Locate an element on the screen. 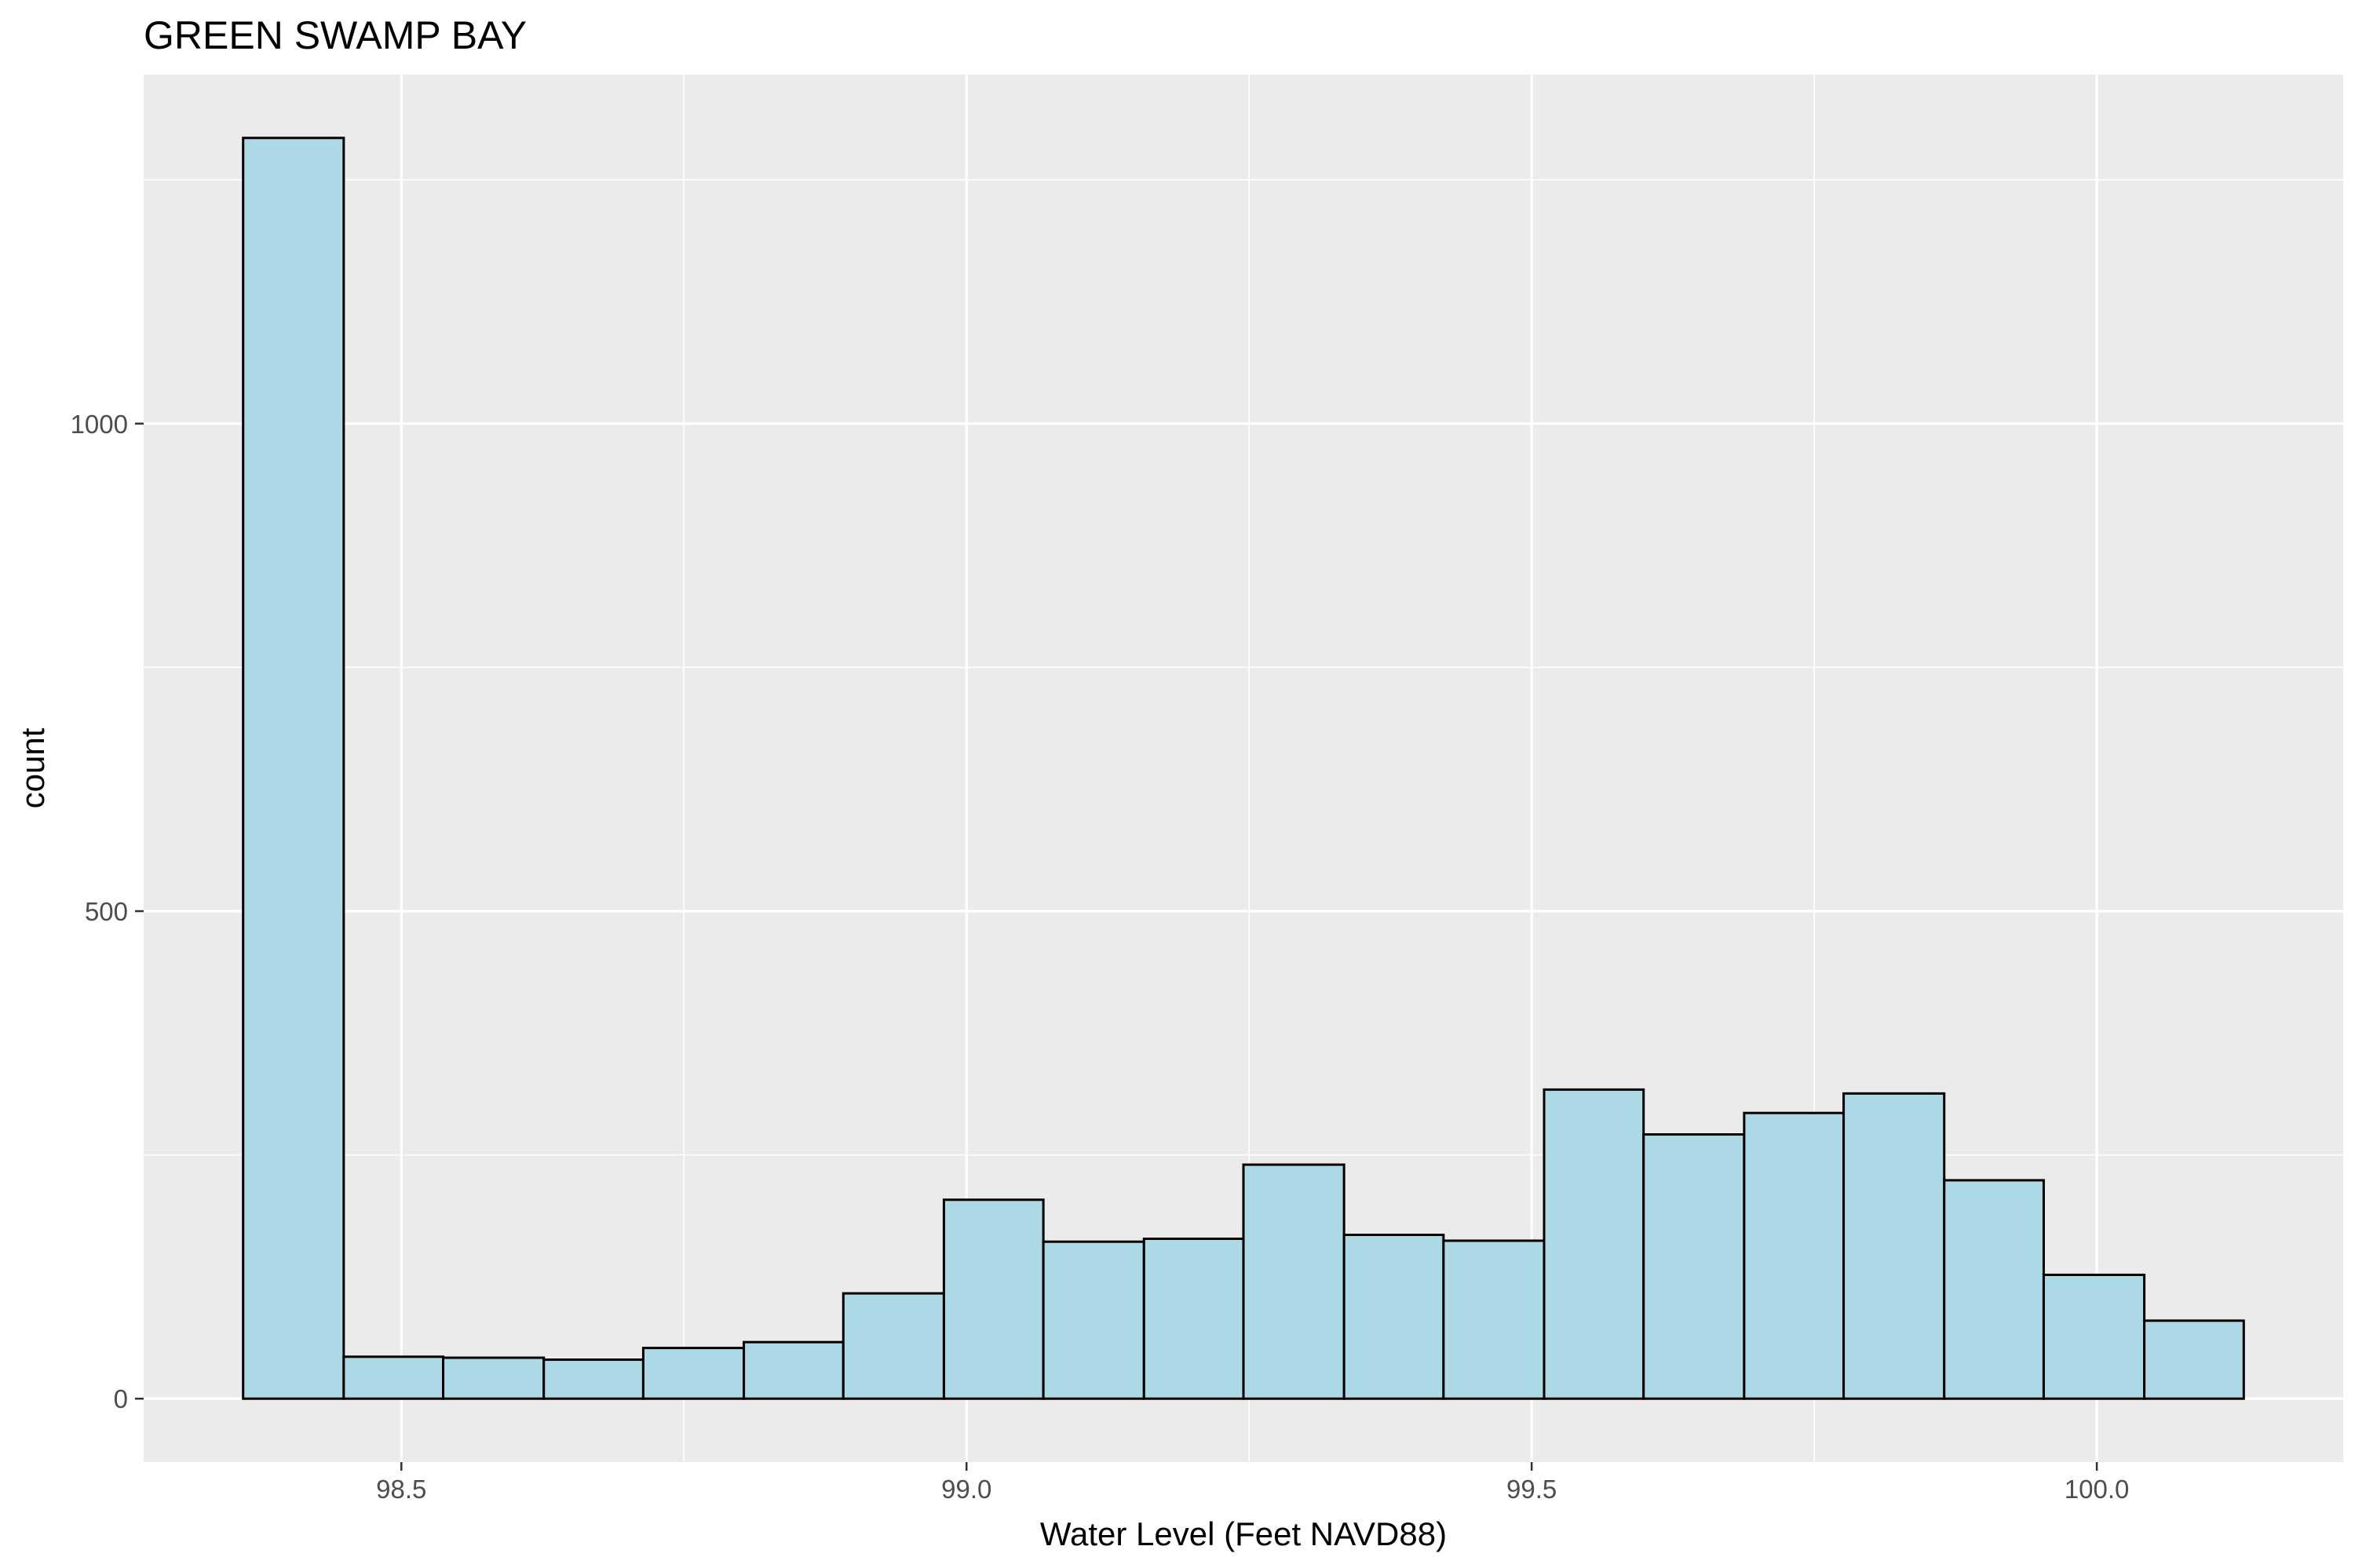 This screenshot has height=1568, width=2355. x-tick-label: 99.0 is located at coordinates (966, 1489).